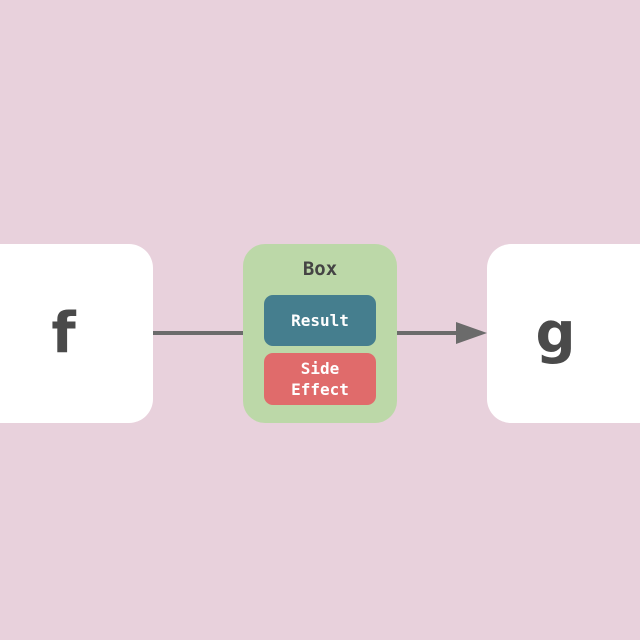  I want to click on result-label: Result, so click(320, 320).